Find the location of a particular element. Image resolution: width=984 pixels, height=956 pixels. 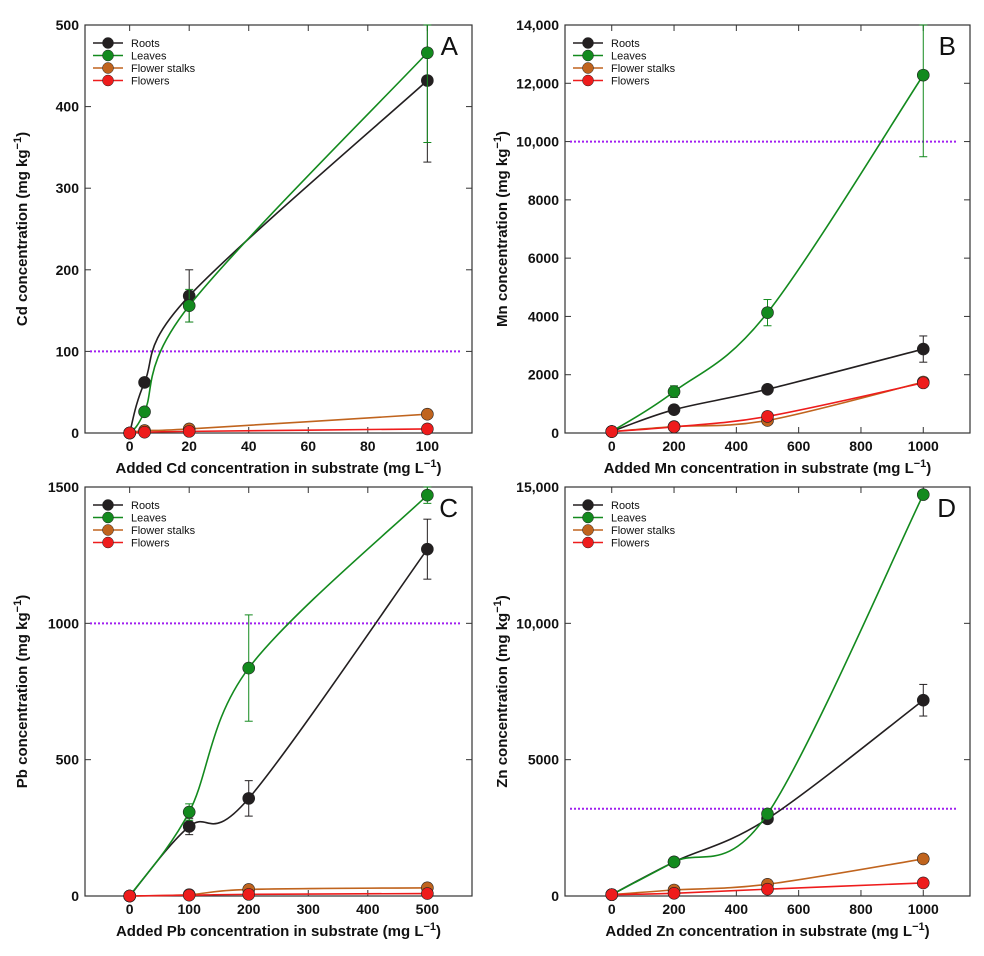

panel-letter: C is located at coordinates (448, 508).